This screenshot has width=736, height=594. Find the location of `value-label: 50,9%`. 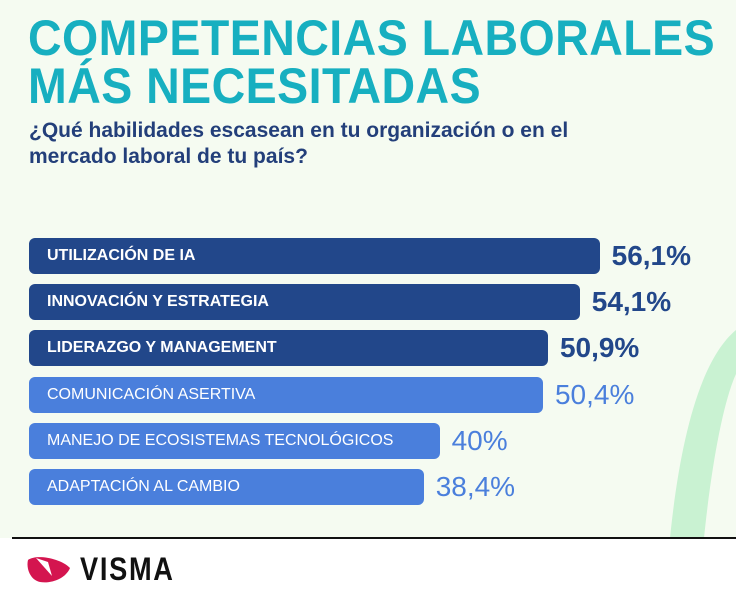

value-label: 50,9% is located at coordinates (599, 348).